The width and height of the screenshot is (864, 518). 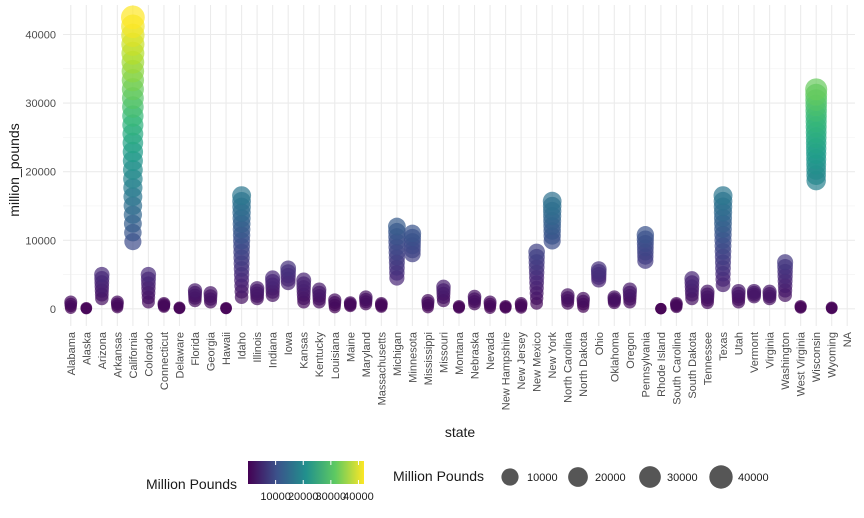 I want to click on y-tick-label: 40000, so click(x=40, y=35).